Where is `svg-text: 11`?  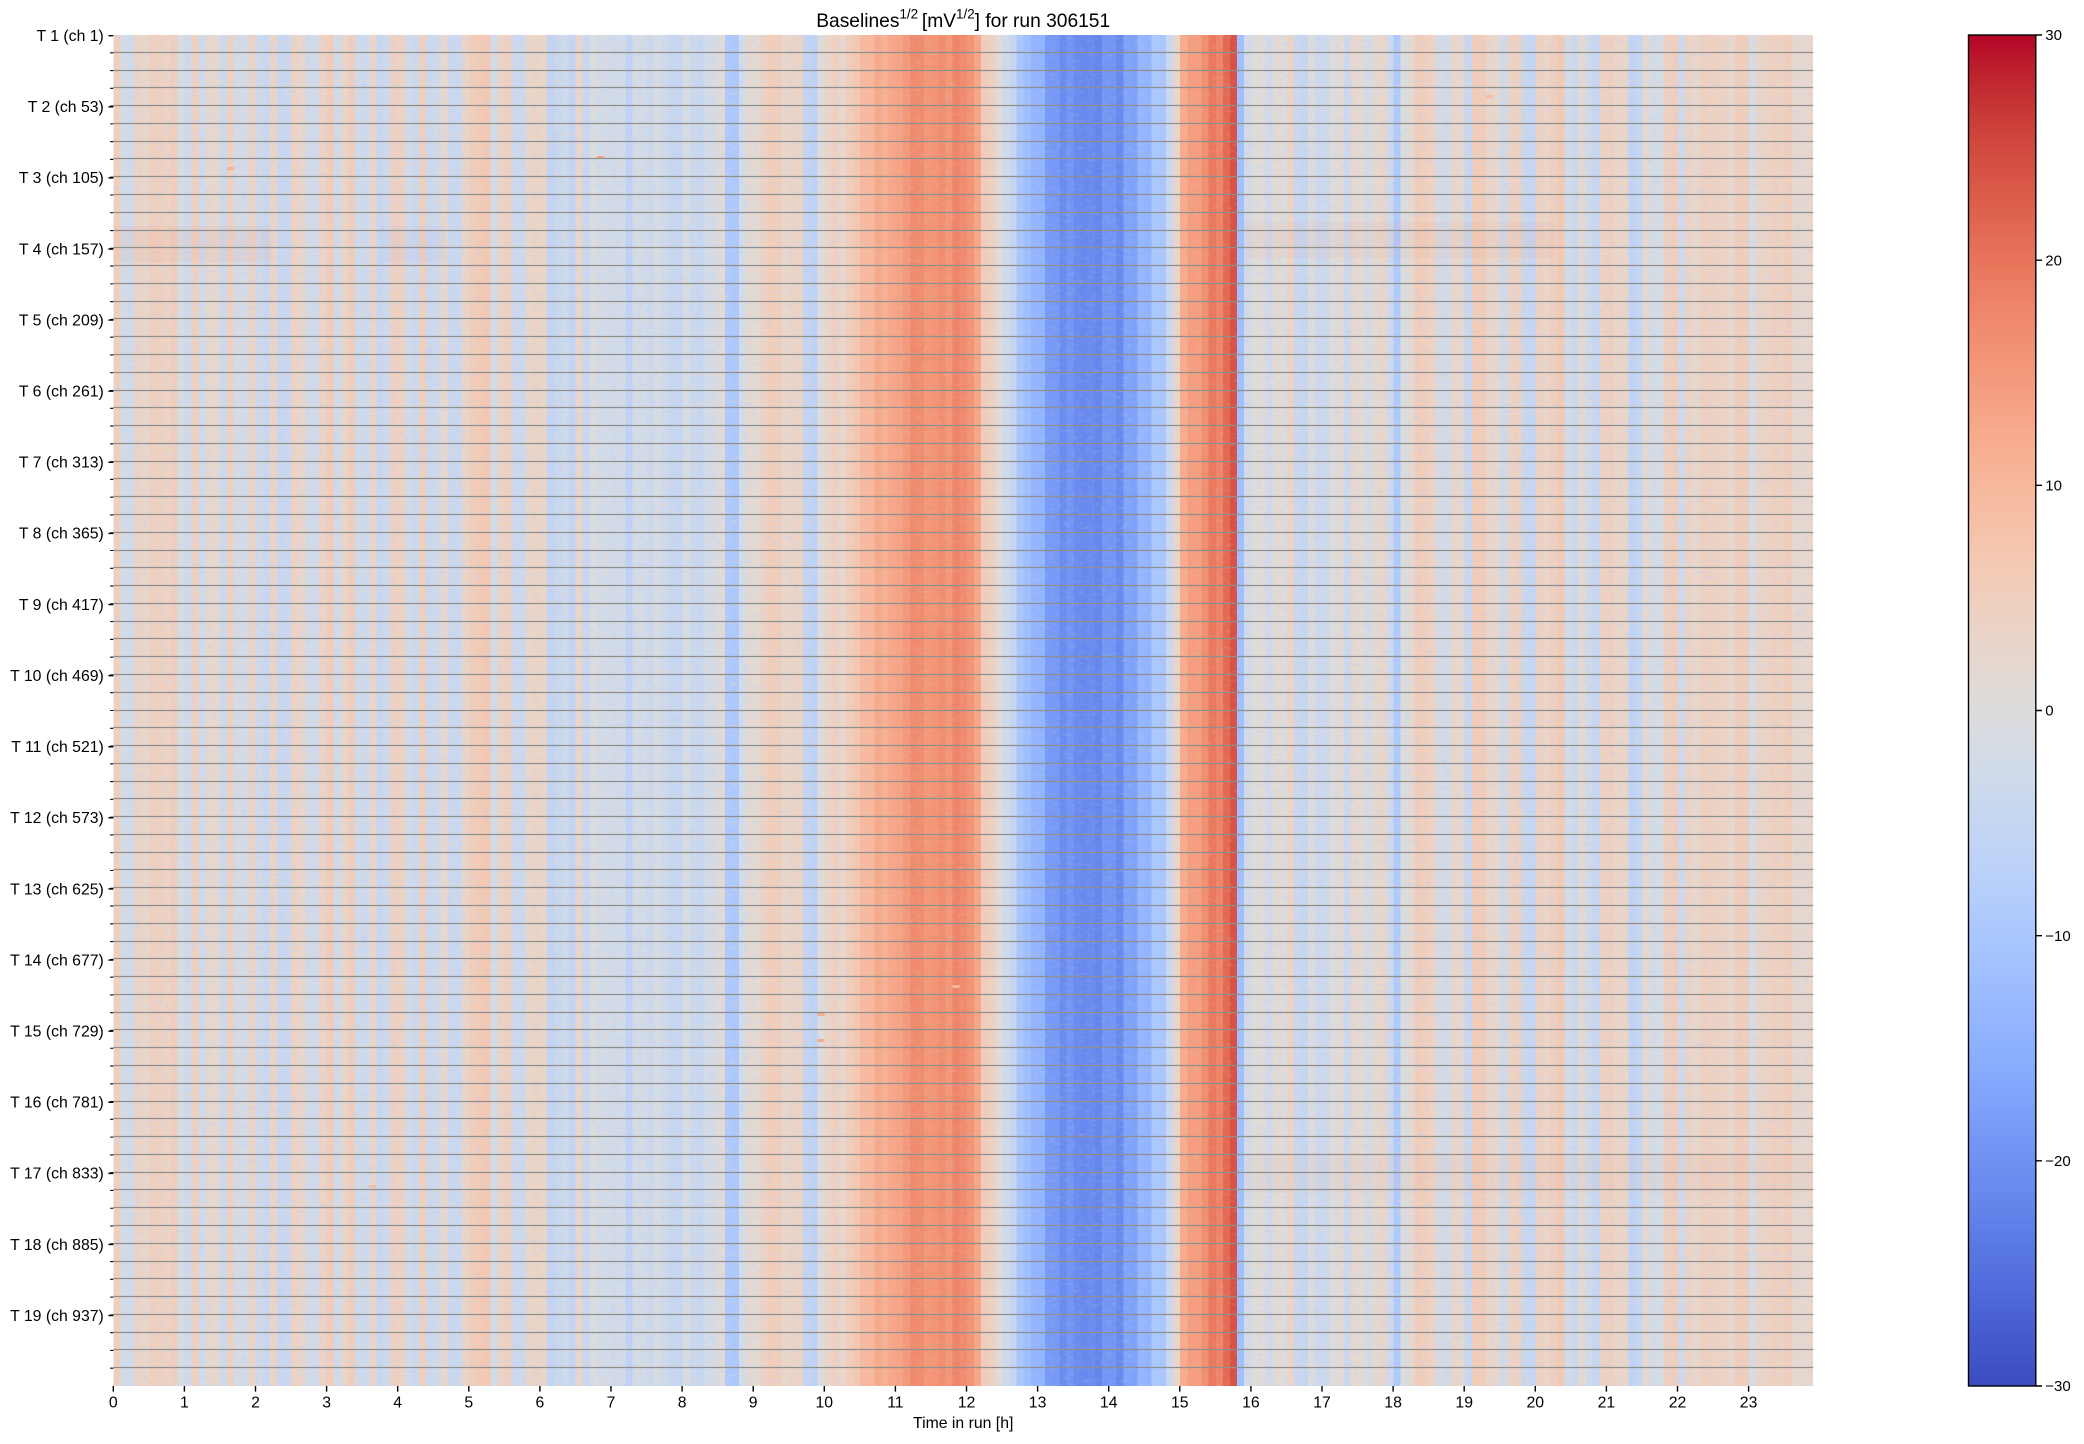 svg-text: 11 is located at coordinates (895, 1403).